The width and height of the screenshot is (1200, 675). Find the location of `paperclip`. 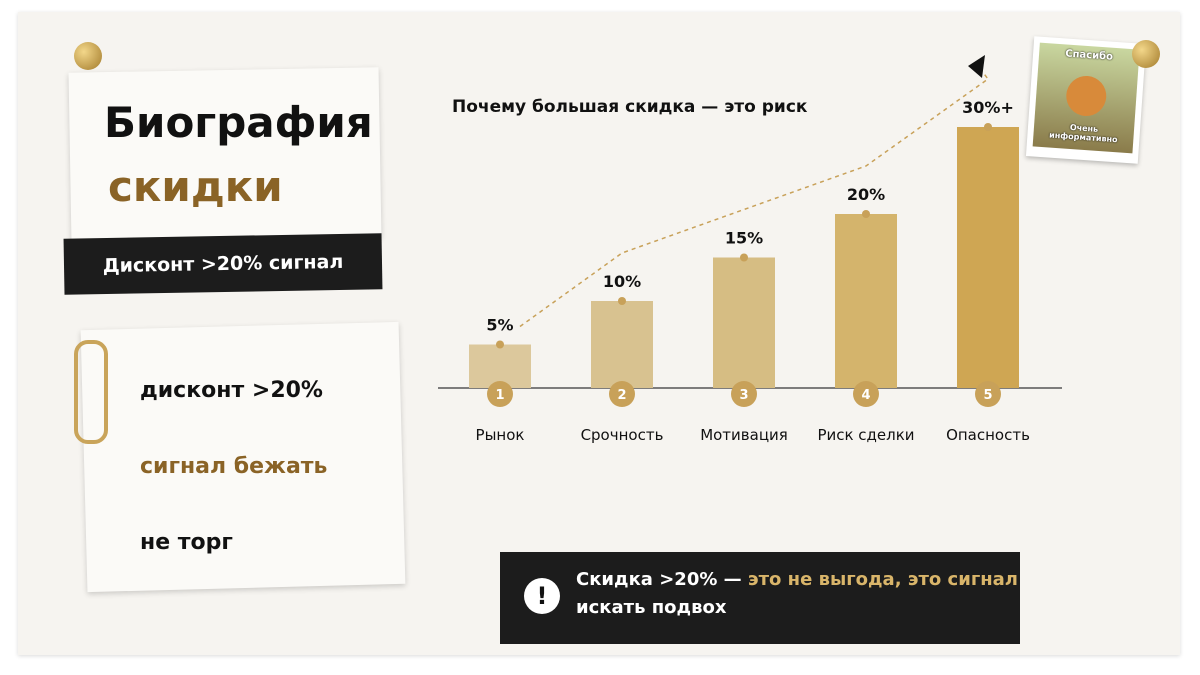

paperclip is located at coordinates (91, 392).